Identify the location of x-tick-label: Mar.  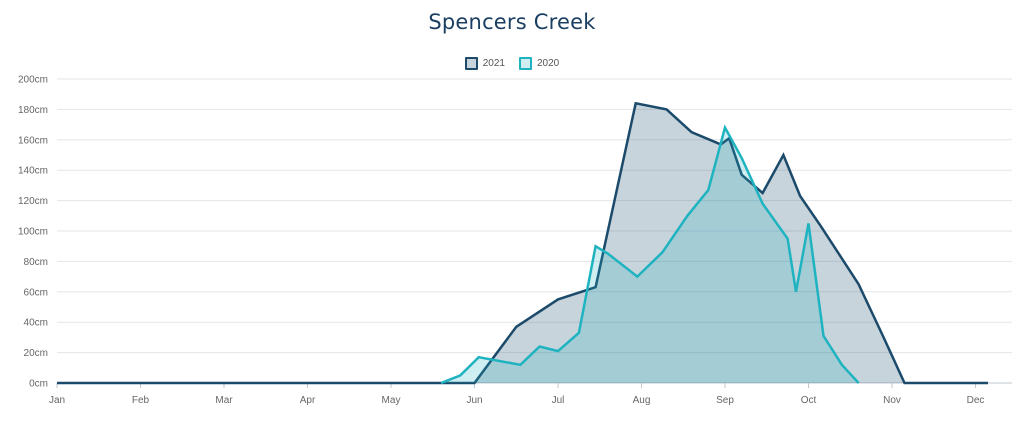
(224, 400).